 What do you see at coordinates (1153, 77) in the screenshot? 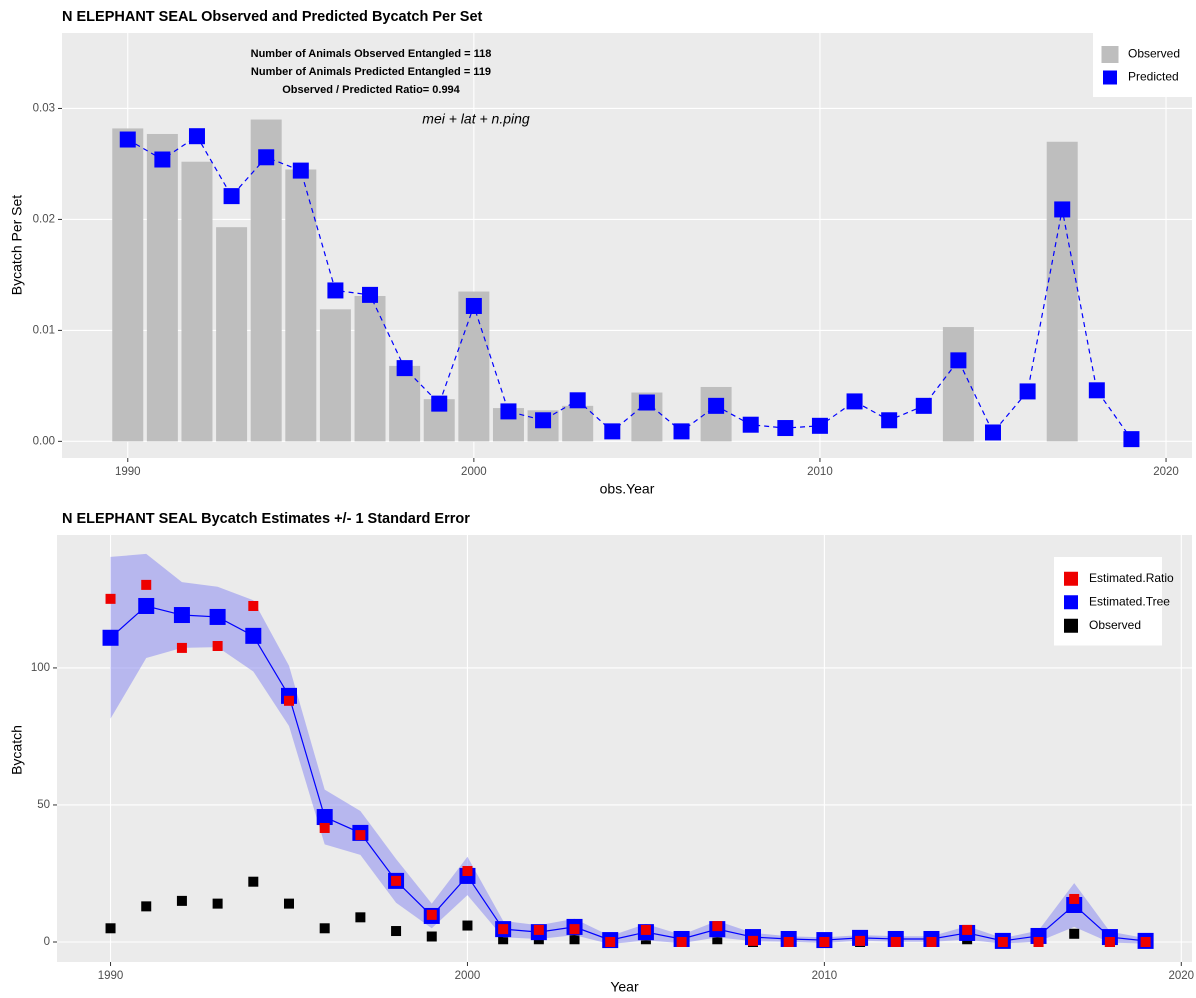
I see `legend-label: Predicted` at bounding box center [1153, 77].